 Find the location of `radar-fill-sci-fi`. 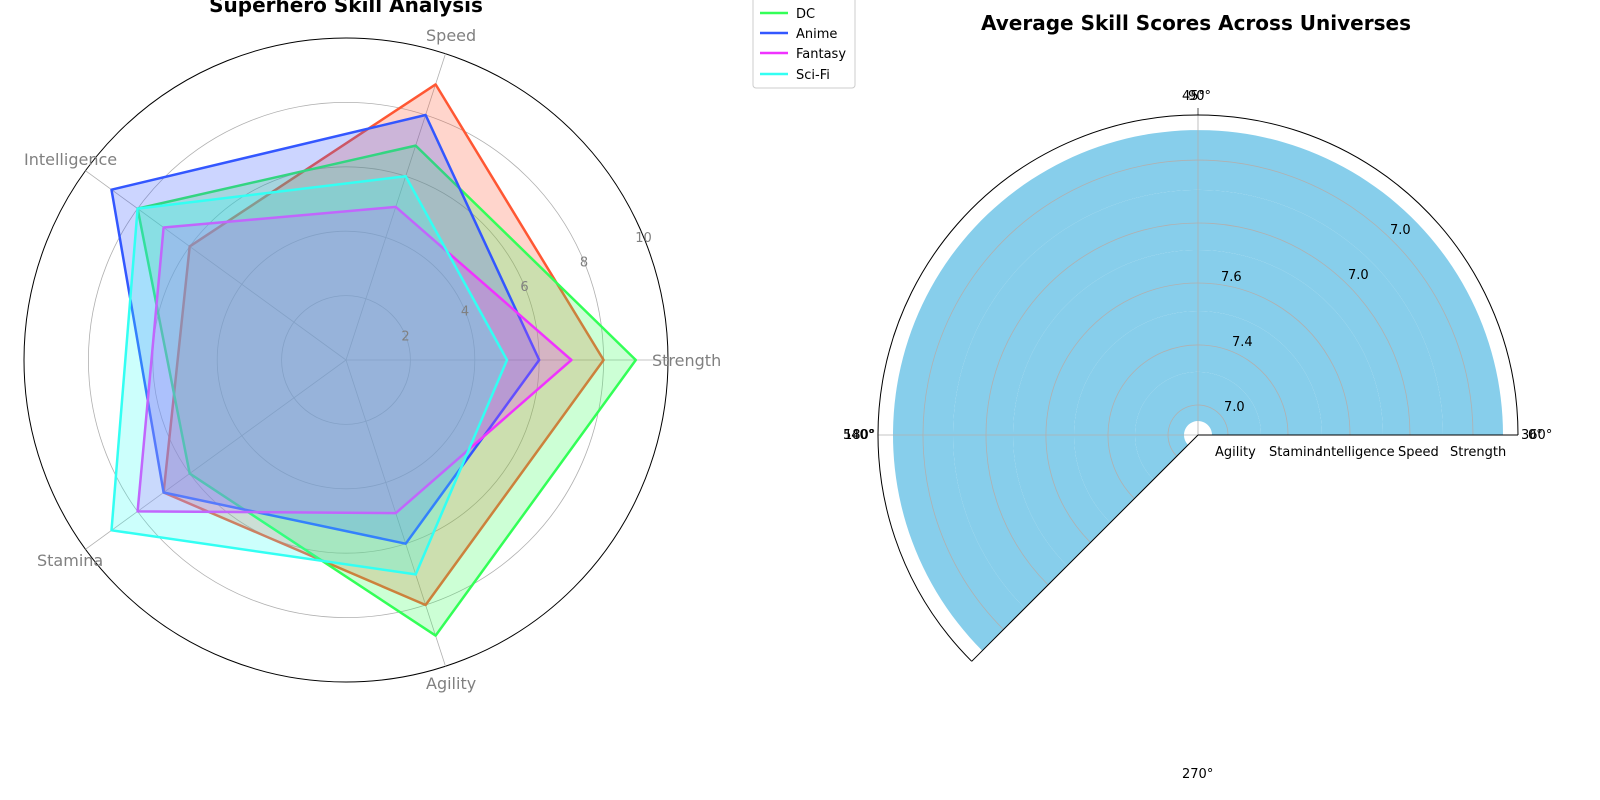

radar-fill-sci-fi is located at coordinates (309, 375).